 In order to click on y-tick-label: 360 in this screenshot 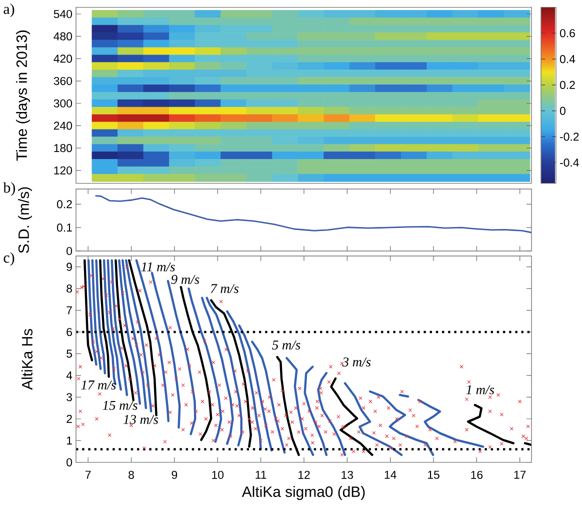, I will do `click(63, 81)`.